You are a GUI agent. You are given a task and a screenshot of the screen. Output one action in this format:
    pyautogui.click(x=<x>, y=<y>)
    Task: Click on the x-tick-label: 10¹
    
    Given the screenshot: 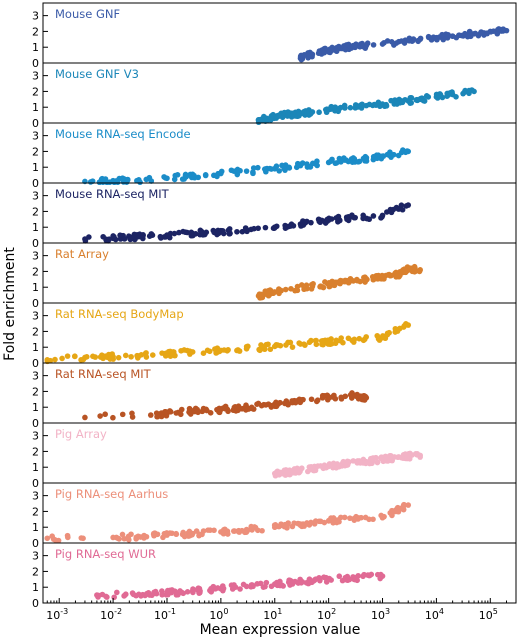 What is the action you would take?
    pyautogui.click(x=272, y=614)
    